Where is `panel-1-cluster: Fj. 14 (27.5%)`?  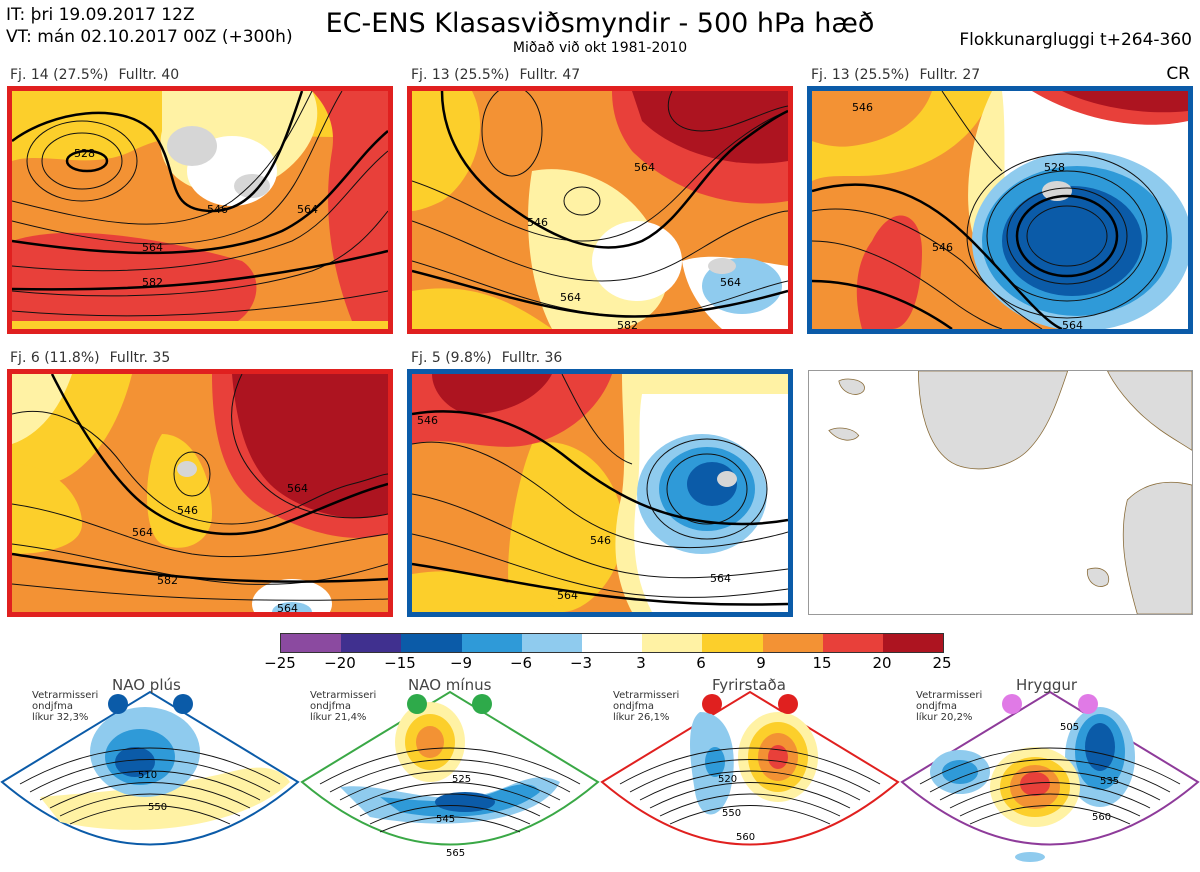 panel-1-cluster: Fj. 14 (27.5%) is located at coordinates (59, 75).